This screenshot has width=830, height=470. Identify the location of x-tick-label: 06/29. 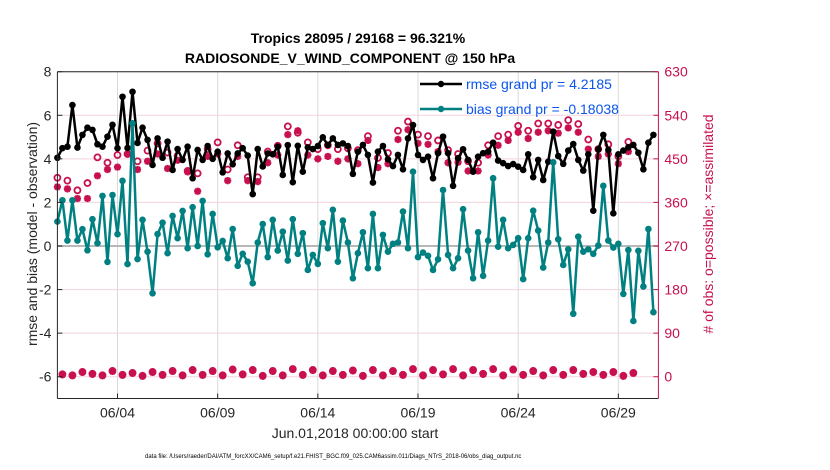
(618, 413).